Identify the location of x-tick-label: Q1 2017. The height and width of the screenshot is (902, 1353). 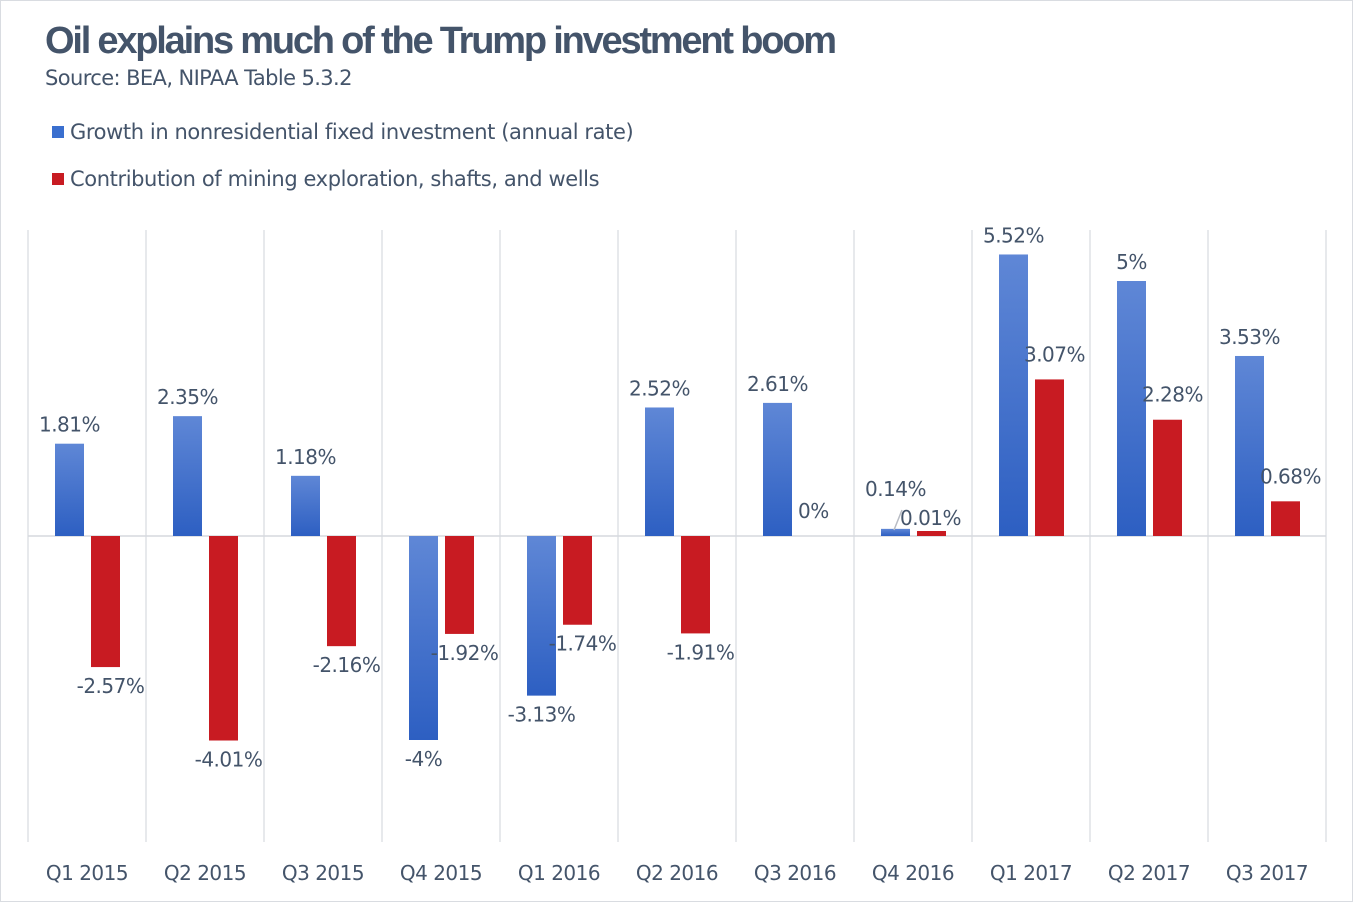
(1031, 873).